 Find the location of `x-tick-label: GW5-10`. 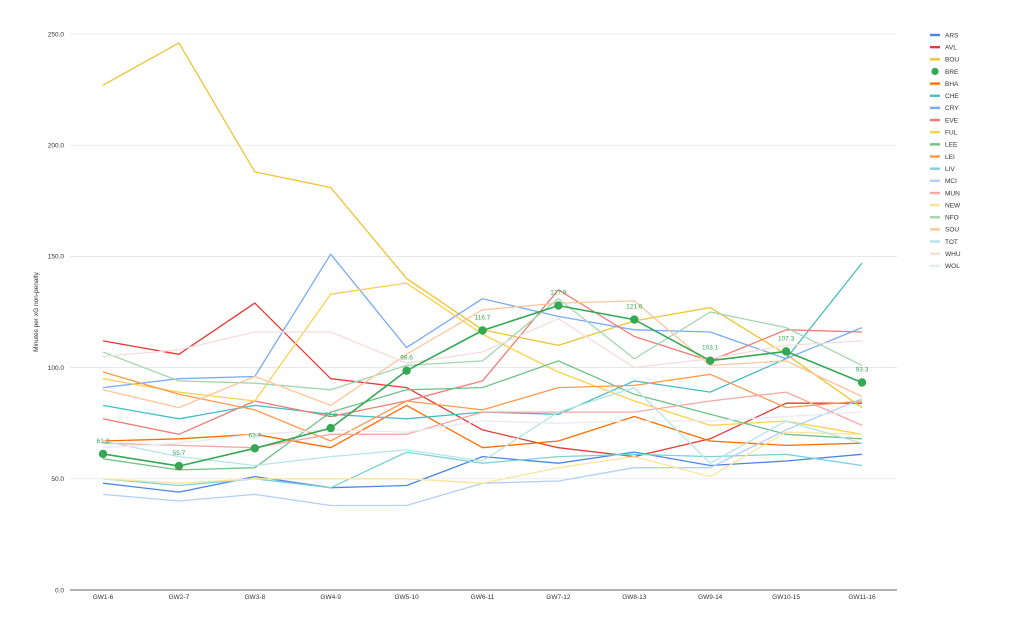

x-tick-label: GW5-10 is located at coordinates (406, 597).